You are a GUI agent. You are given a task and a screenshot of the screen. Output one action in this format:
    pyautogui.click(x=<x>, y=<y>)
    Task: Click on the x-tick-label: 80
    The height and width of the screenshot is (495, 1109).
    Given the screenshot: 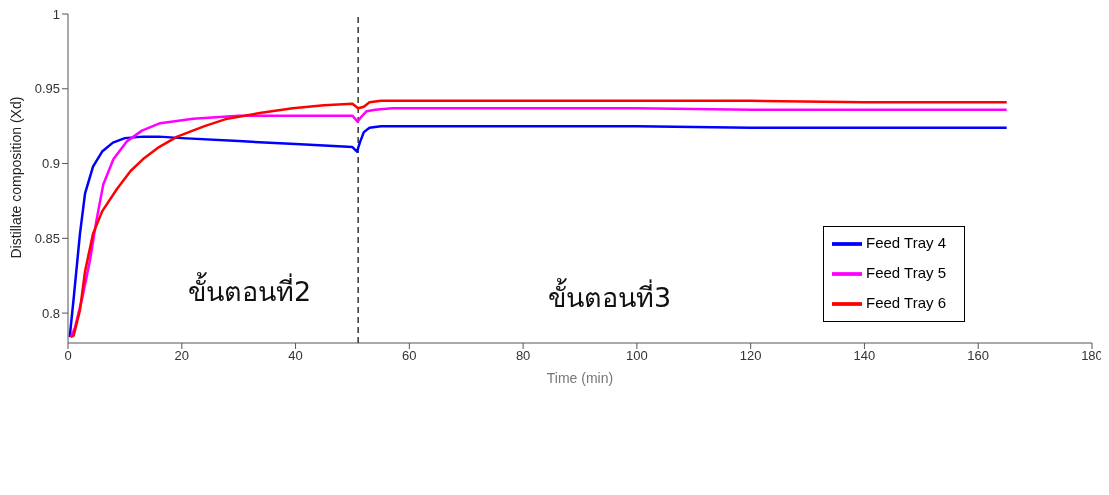 What is the action you would take?
    pyautogui.click(x=523, y=356)
    